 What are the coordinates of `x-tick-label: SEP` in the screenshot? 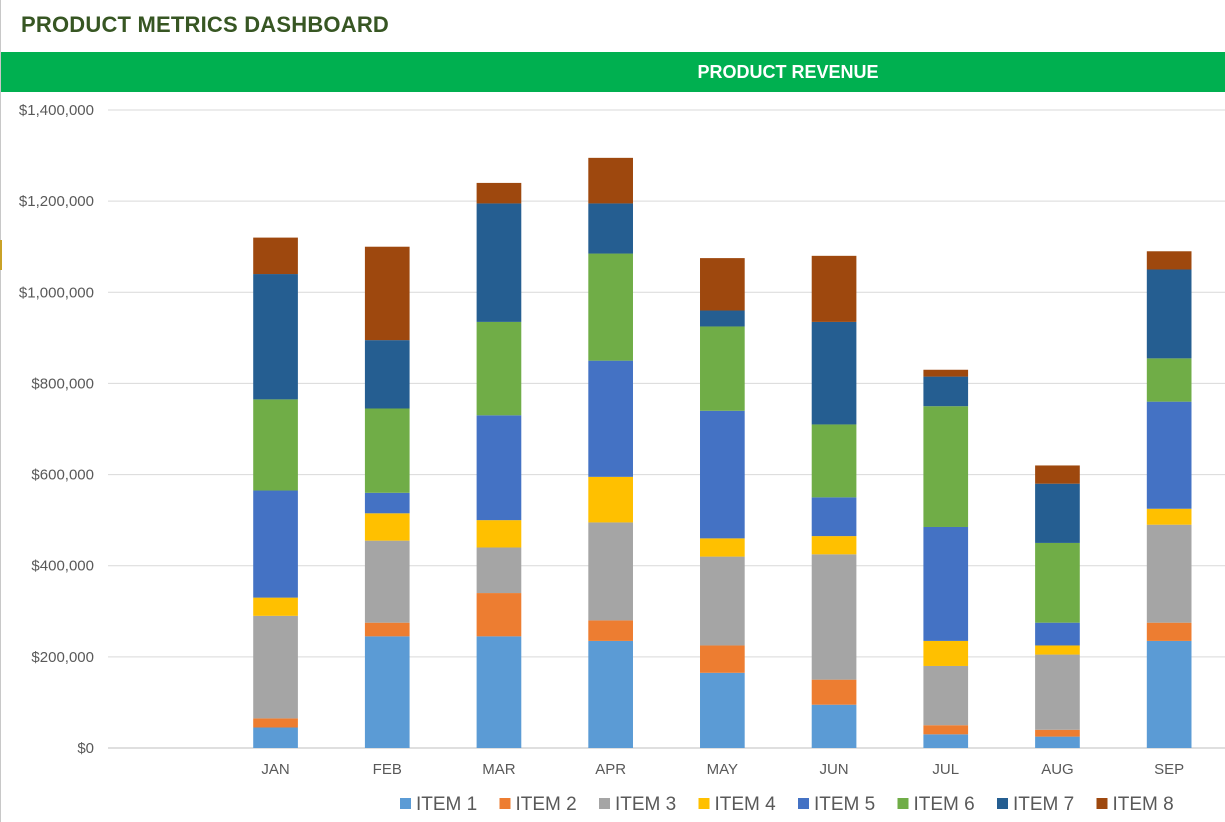 It's located at (1169, 769).